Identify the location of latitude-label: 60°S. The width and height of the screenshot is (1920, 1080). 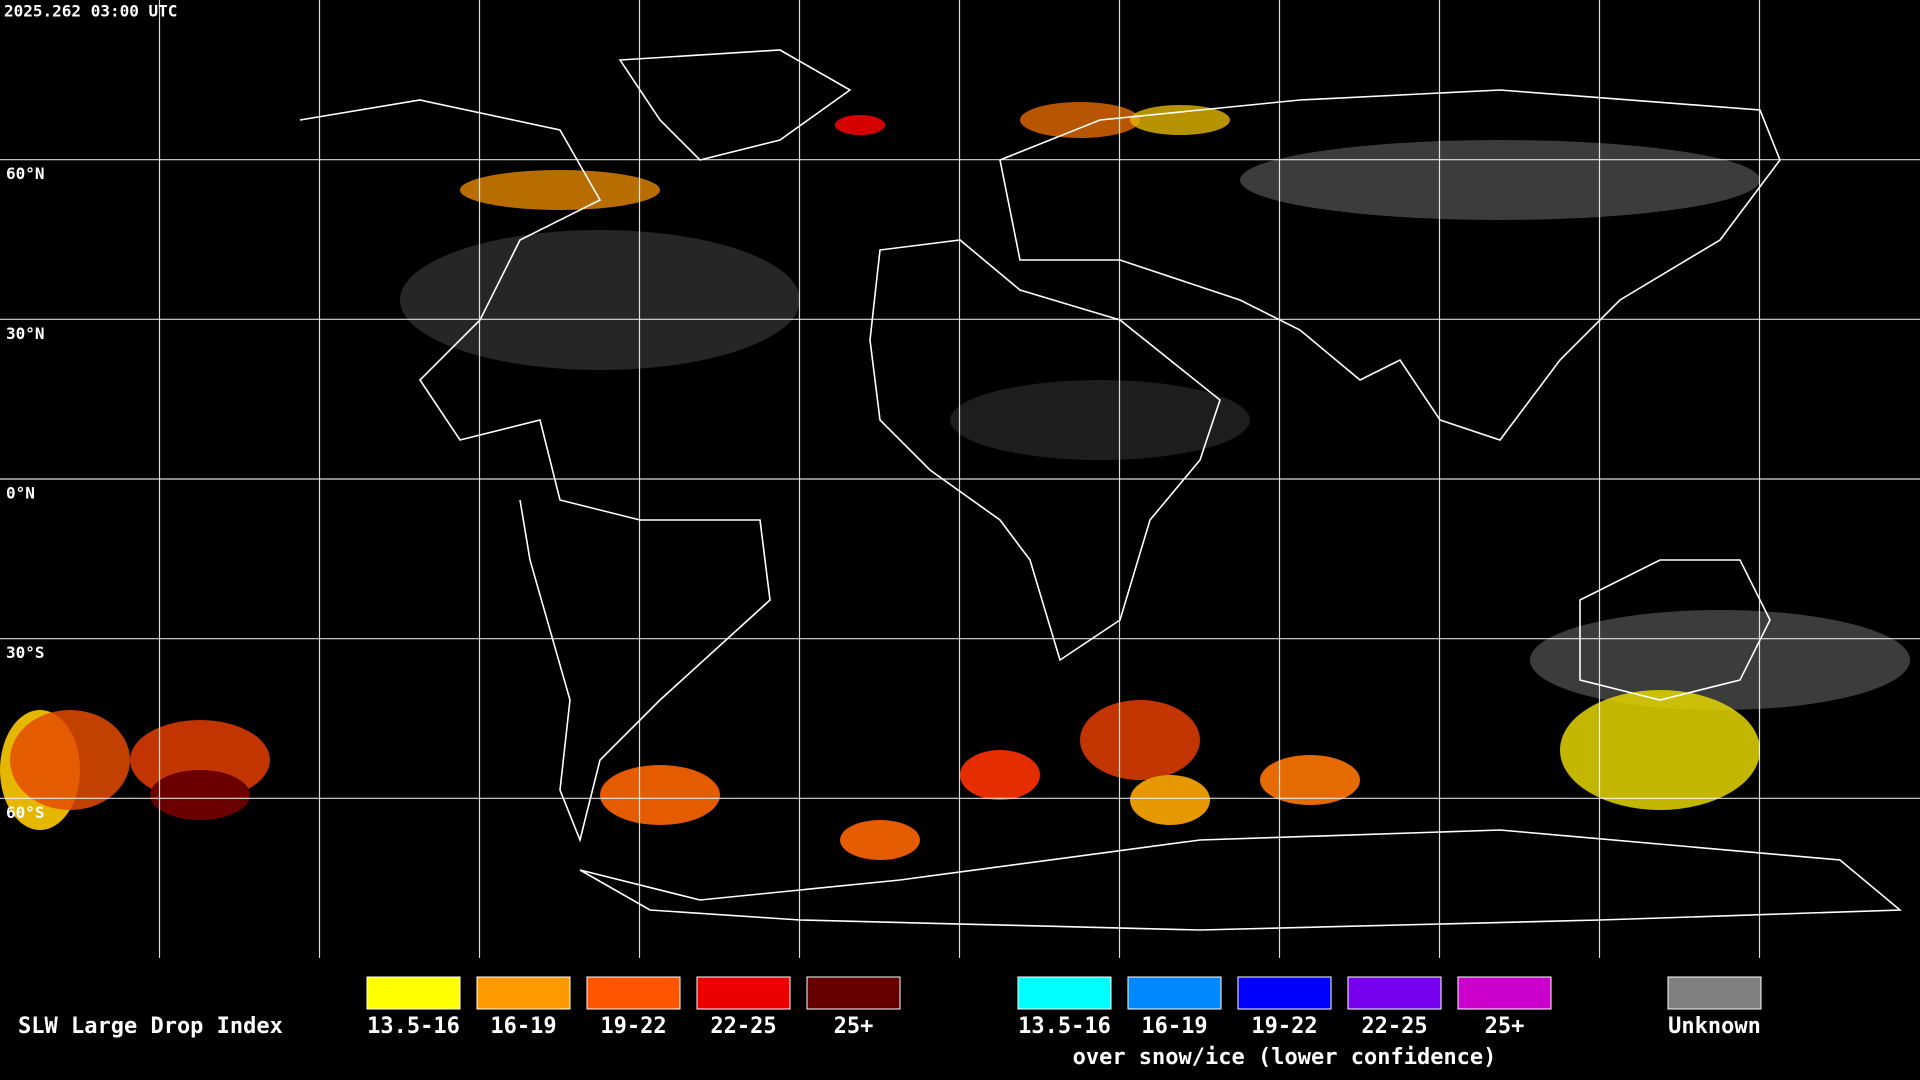
(25, 812).